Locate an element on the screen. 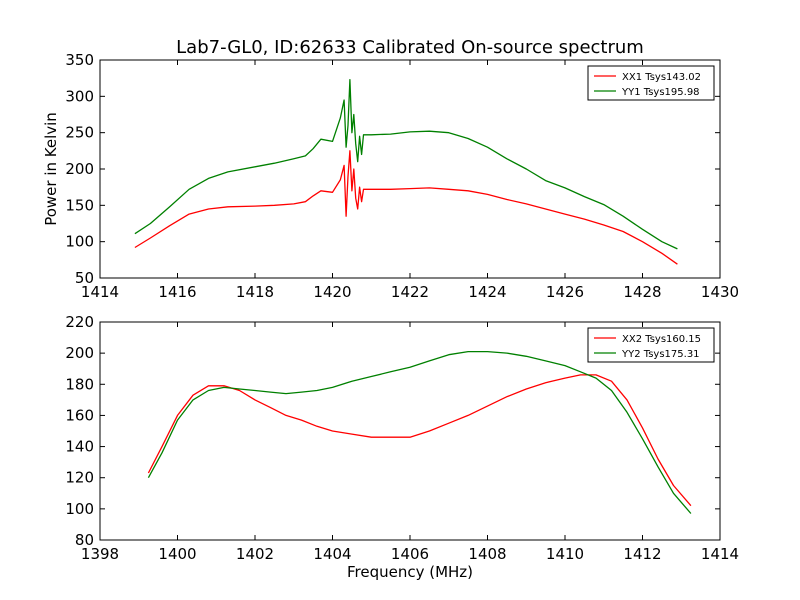  x-tick-label: 1408 is located at coordinates (487, 554).